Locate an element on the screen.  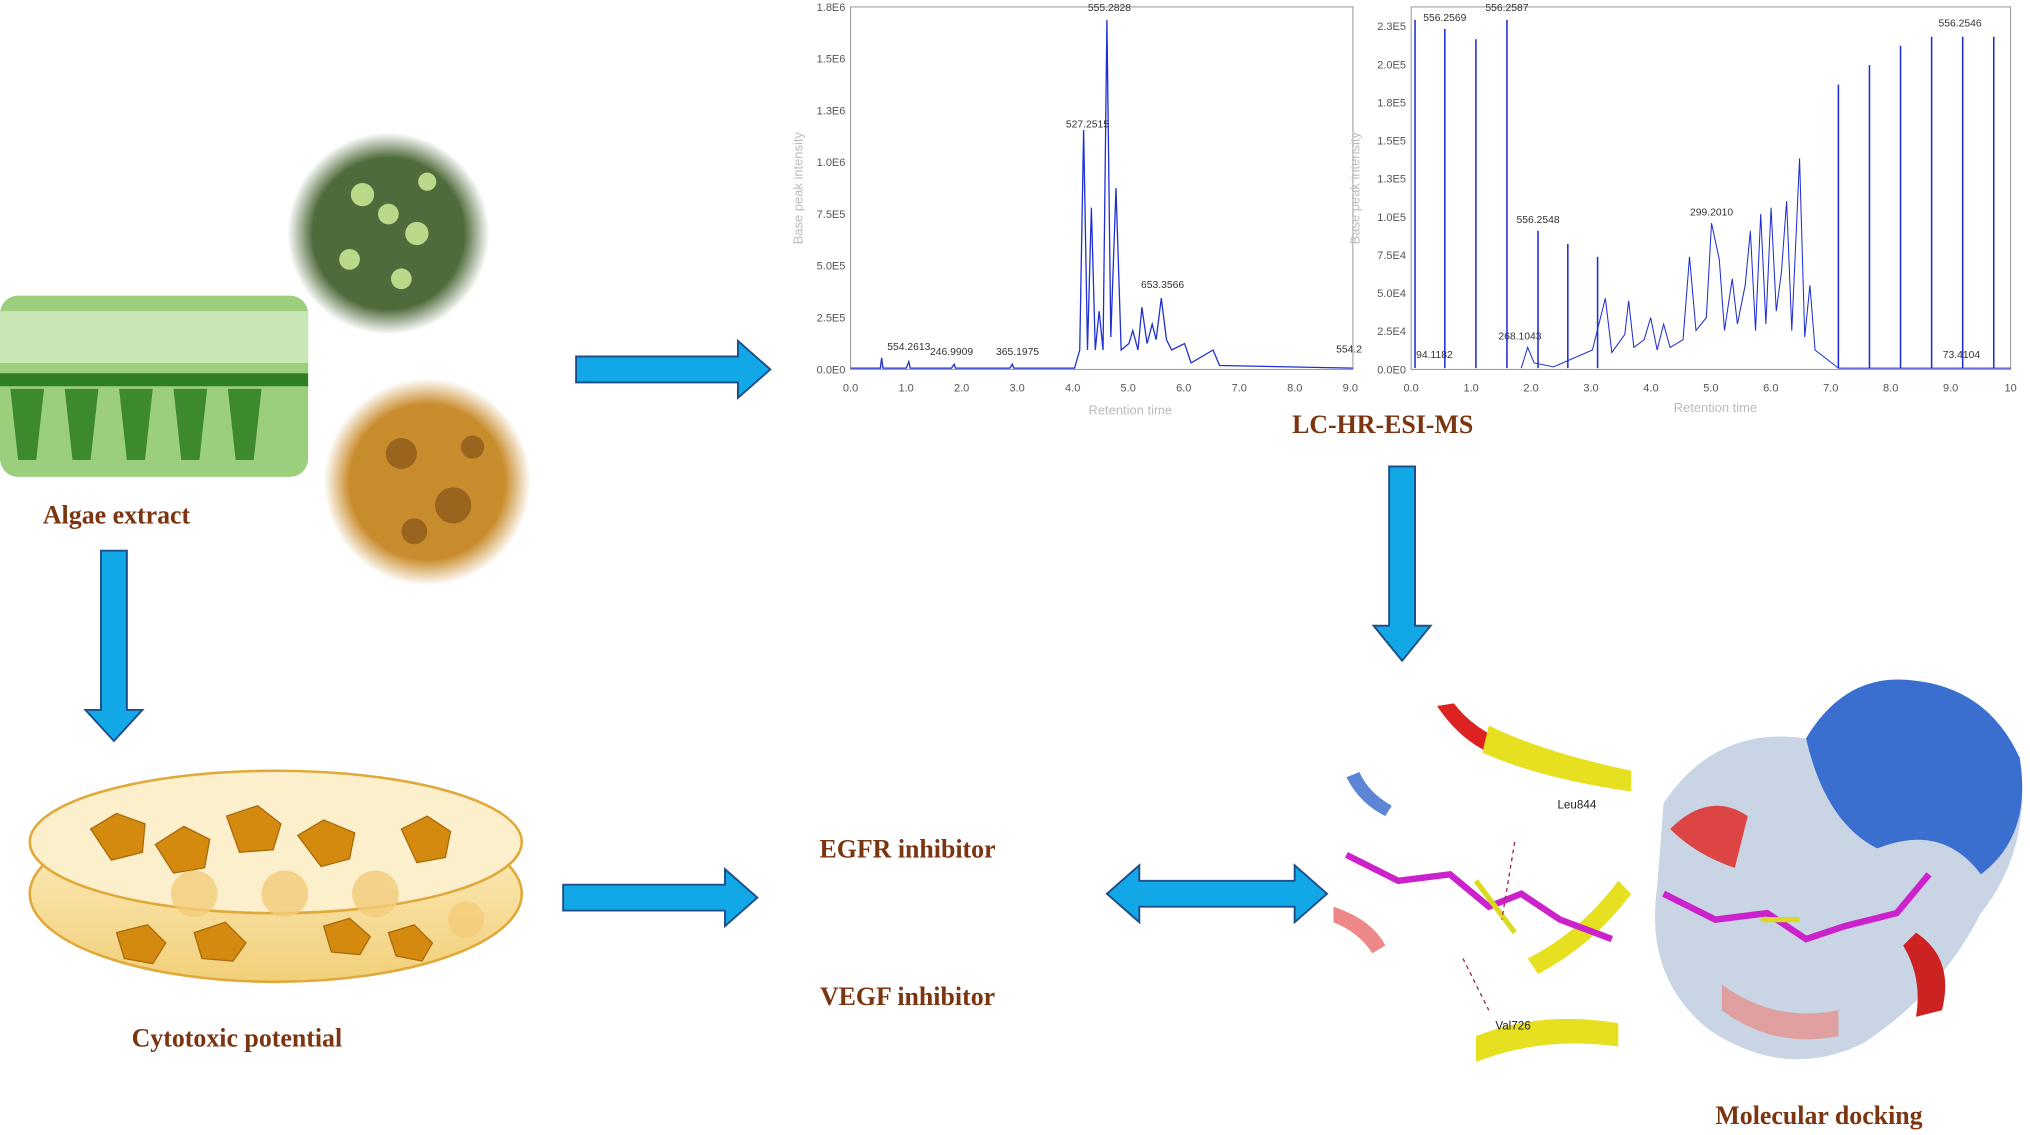
residue-label: Val726 is located at coordinates (1512, 1026).